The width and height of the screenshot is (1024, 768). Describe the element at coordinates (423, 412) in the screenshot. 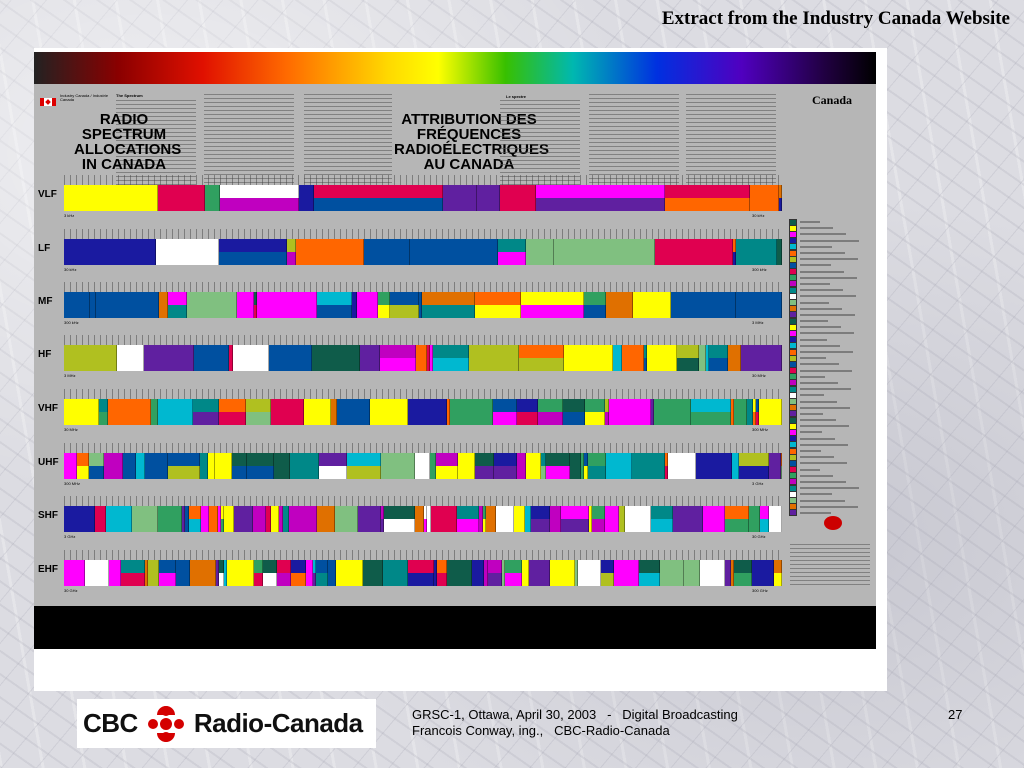

I see `band-vhf` at that location.